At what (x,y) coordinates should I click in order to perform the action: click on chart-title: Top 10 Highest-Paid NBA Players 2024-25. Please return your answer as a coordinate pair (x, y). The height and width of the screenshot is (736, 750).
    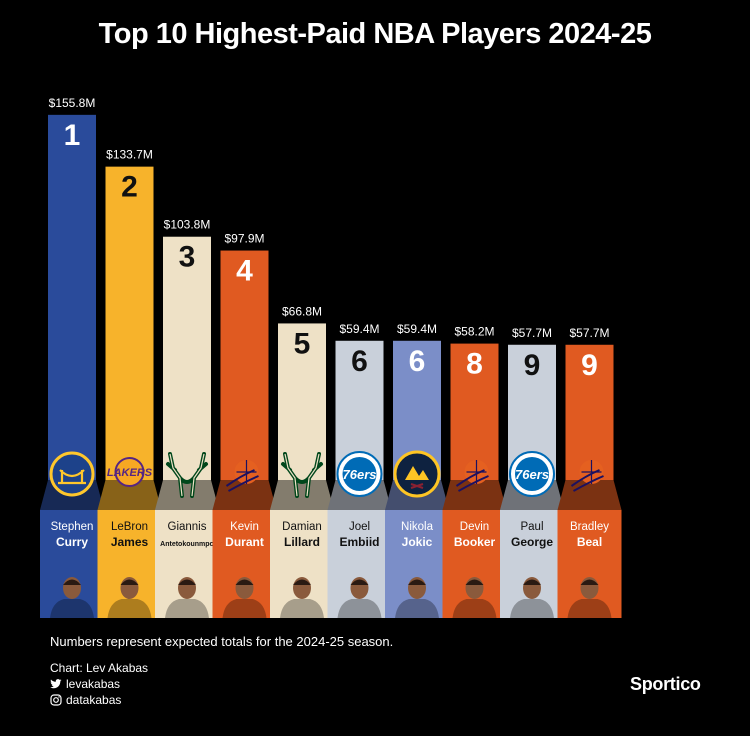
    Looking at the image, I should click on (375, 34).